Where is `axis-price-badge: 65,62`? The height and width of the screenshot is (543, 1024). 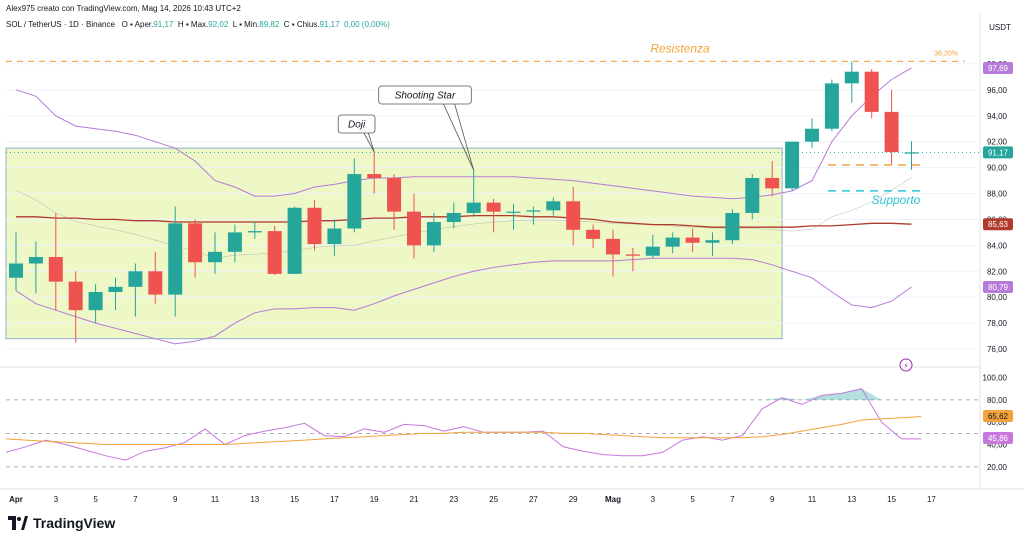
axis-price-badge: 65,62 is located at coordinates (998, 415).